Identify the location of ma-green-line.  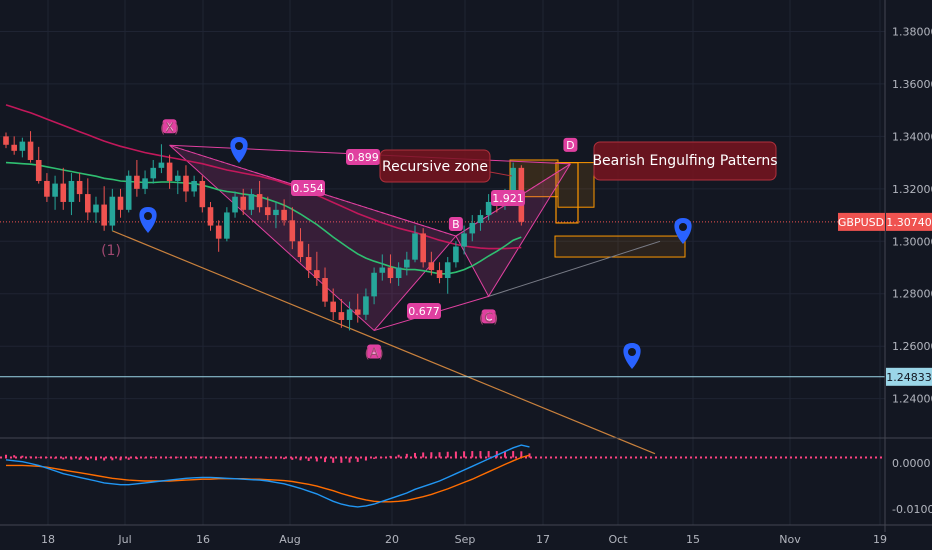
(263, 218).